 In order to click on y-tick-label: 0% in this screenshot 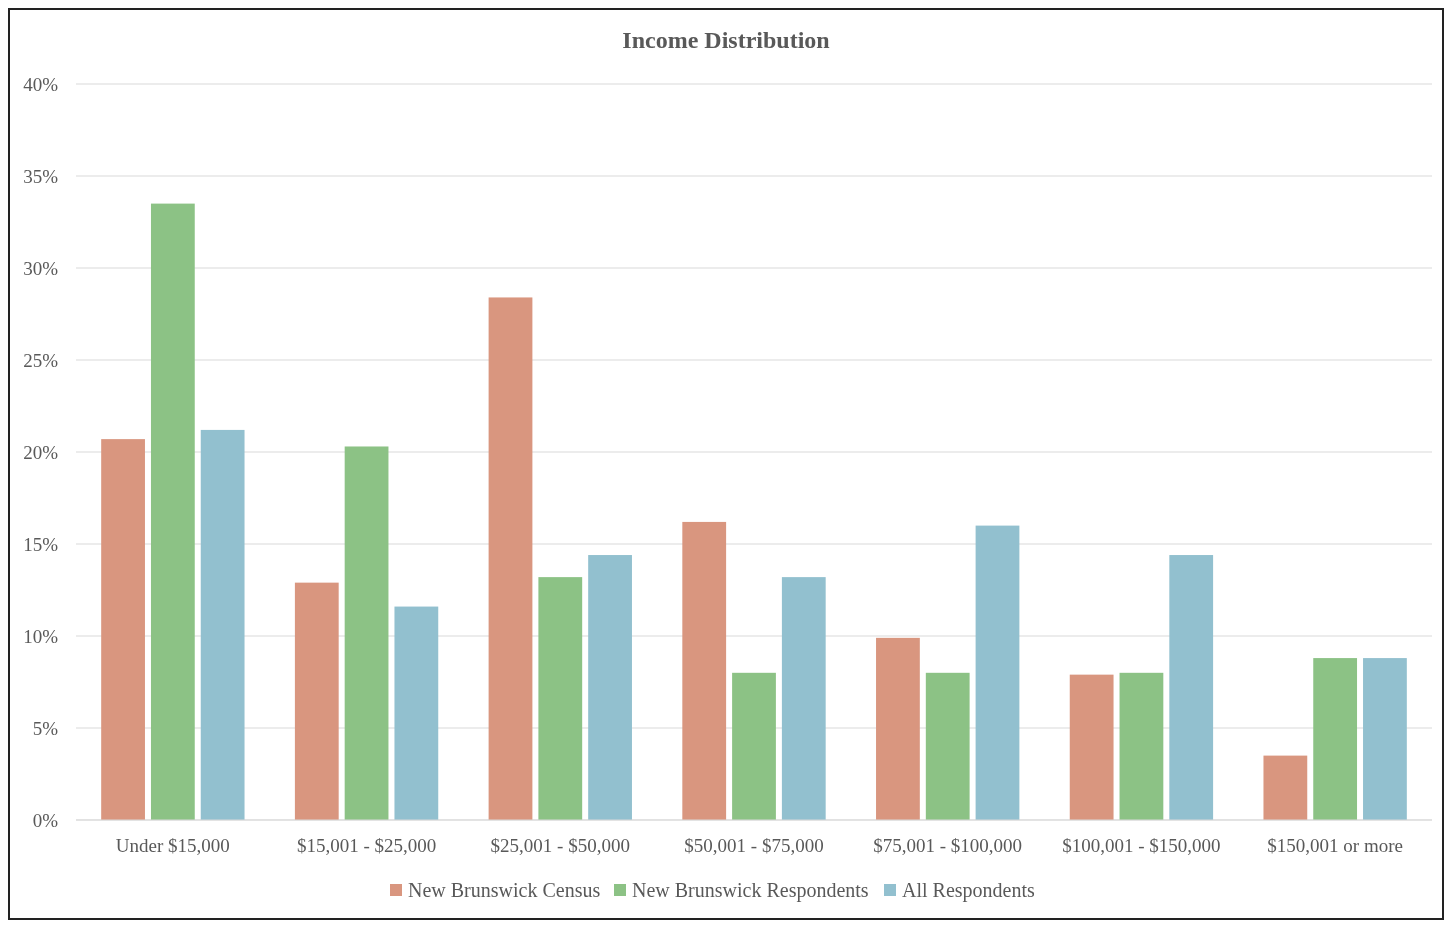, I will do `click(45, 820)`.